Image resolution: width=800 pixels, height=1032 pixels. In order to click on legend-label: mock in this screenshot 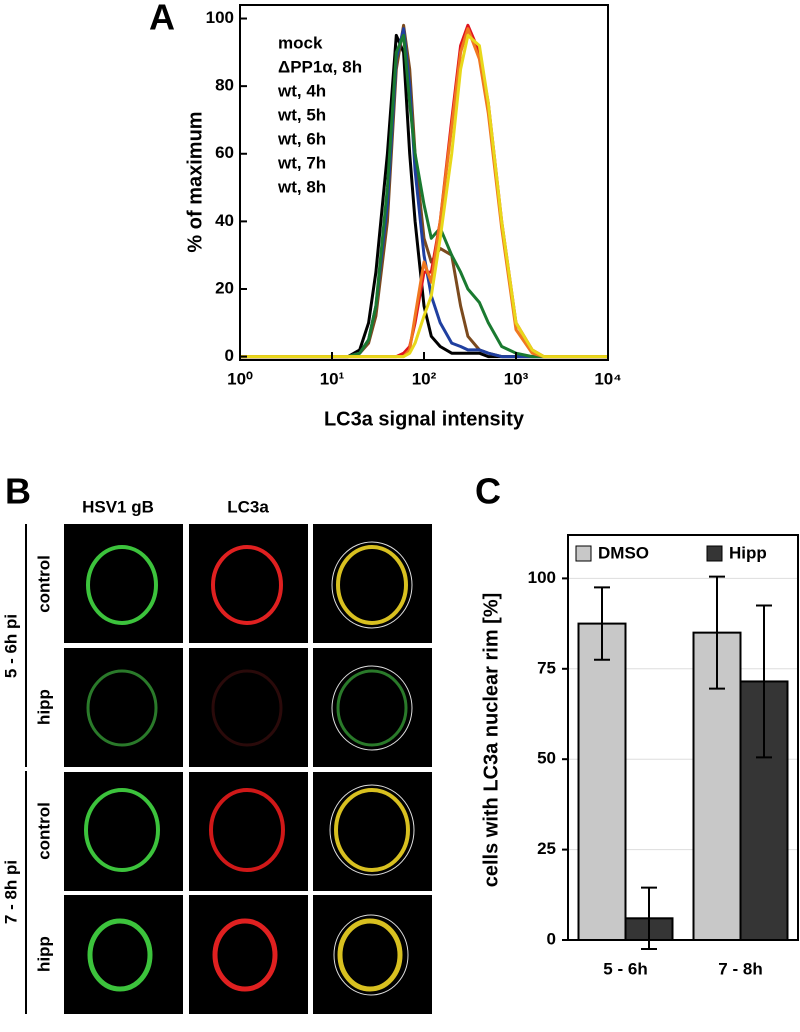, I will do `click(300, 42)`.